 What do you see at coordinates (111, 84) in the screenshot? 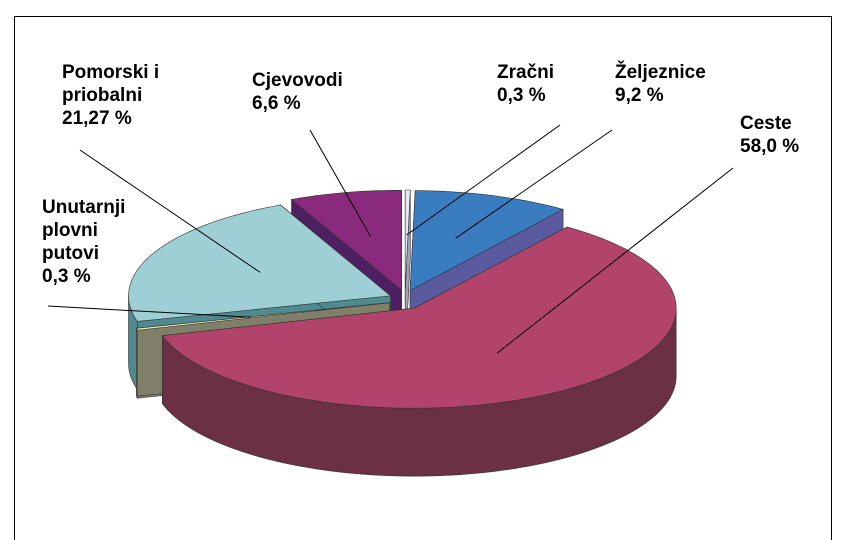
I see `slice-name: Pomorski i priobalni` at bounding box center [111, 84].